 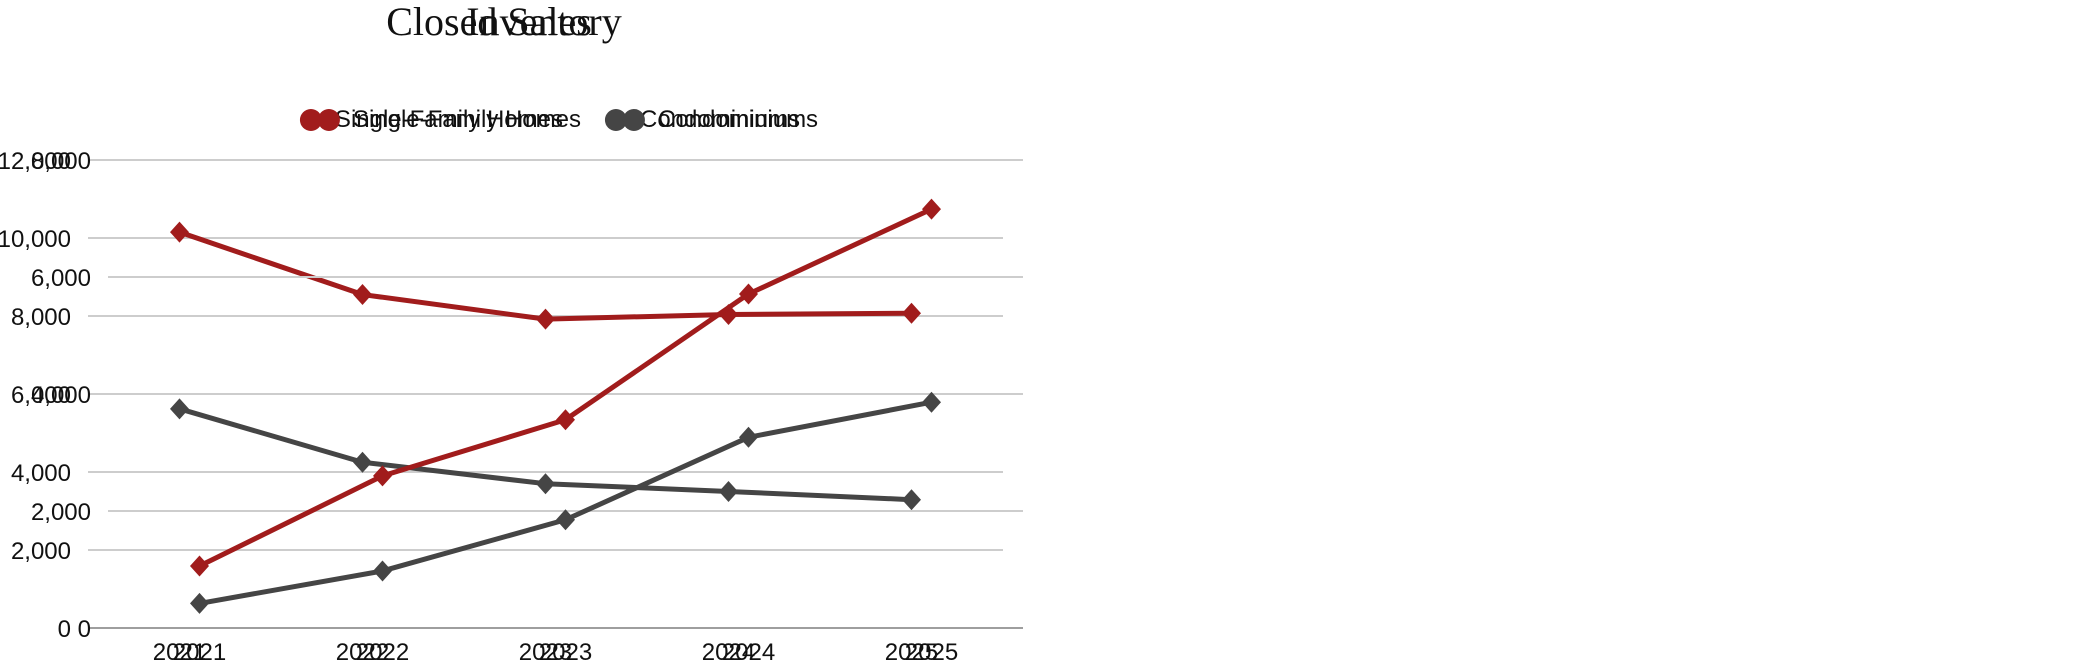 What do you see at coordinates (544, 22) in the screenshot?
I see `chart-title-inventory: Inventory` at bounding box center [544, 22].